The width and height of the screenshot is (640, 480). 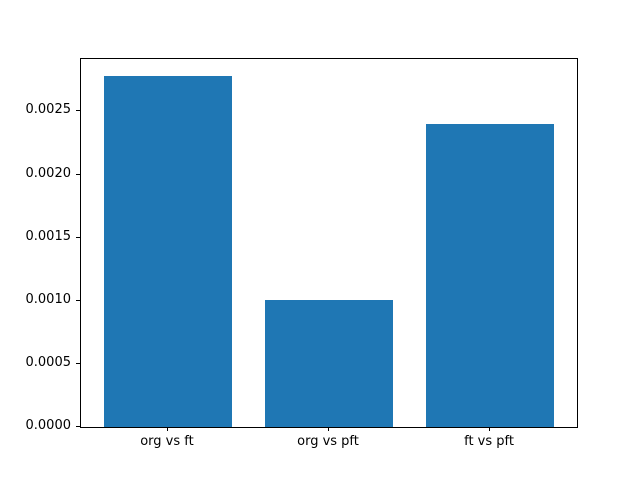 What do you see at coordinates (490, 275) in the screenshot?
I see `bar-ft-vs-pft` at bounding box center [490, 275].